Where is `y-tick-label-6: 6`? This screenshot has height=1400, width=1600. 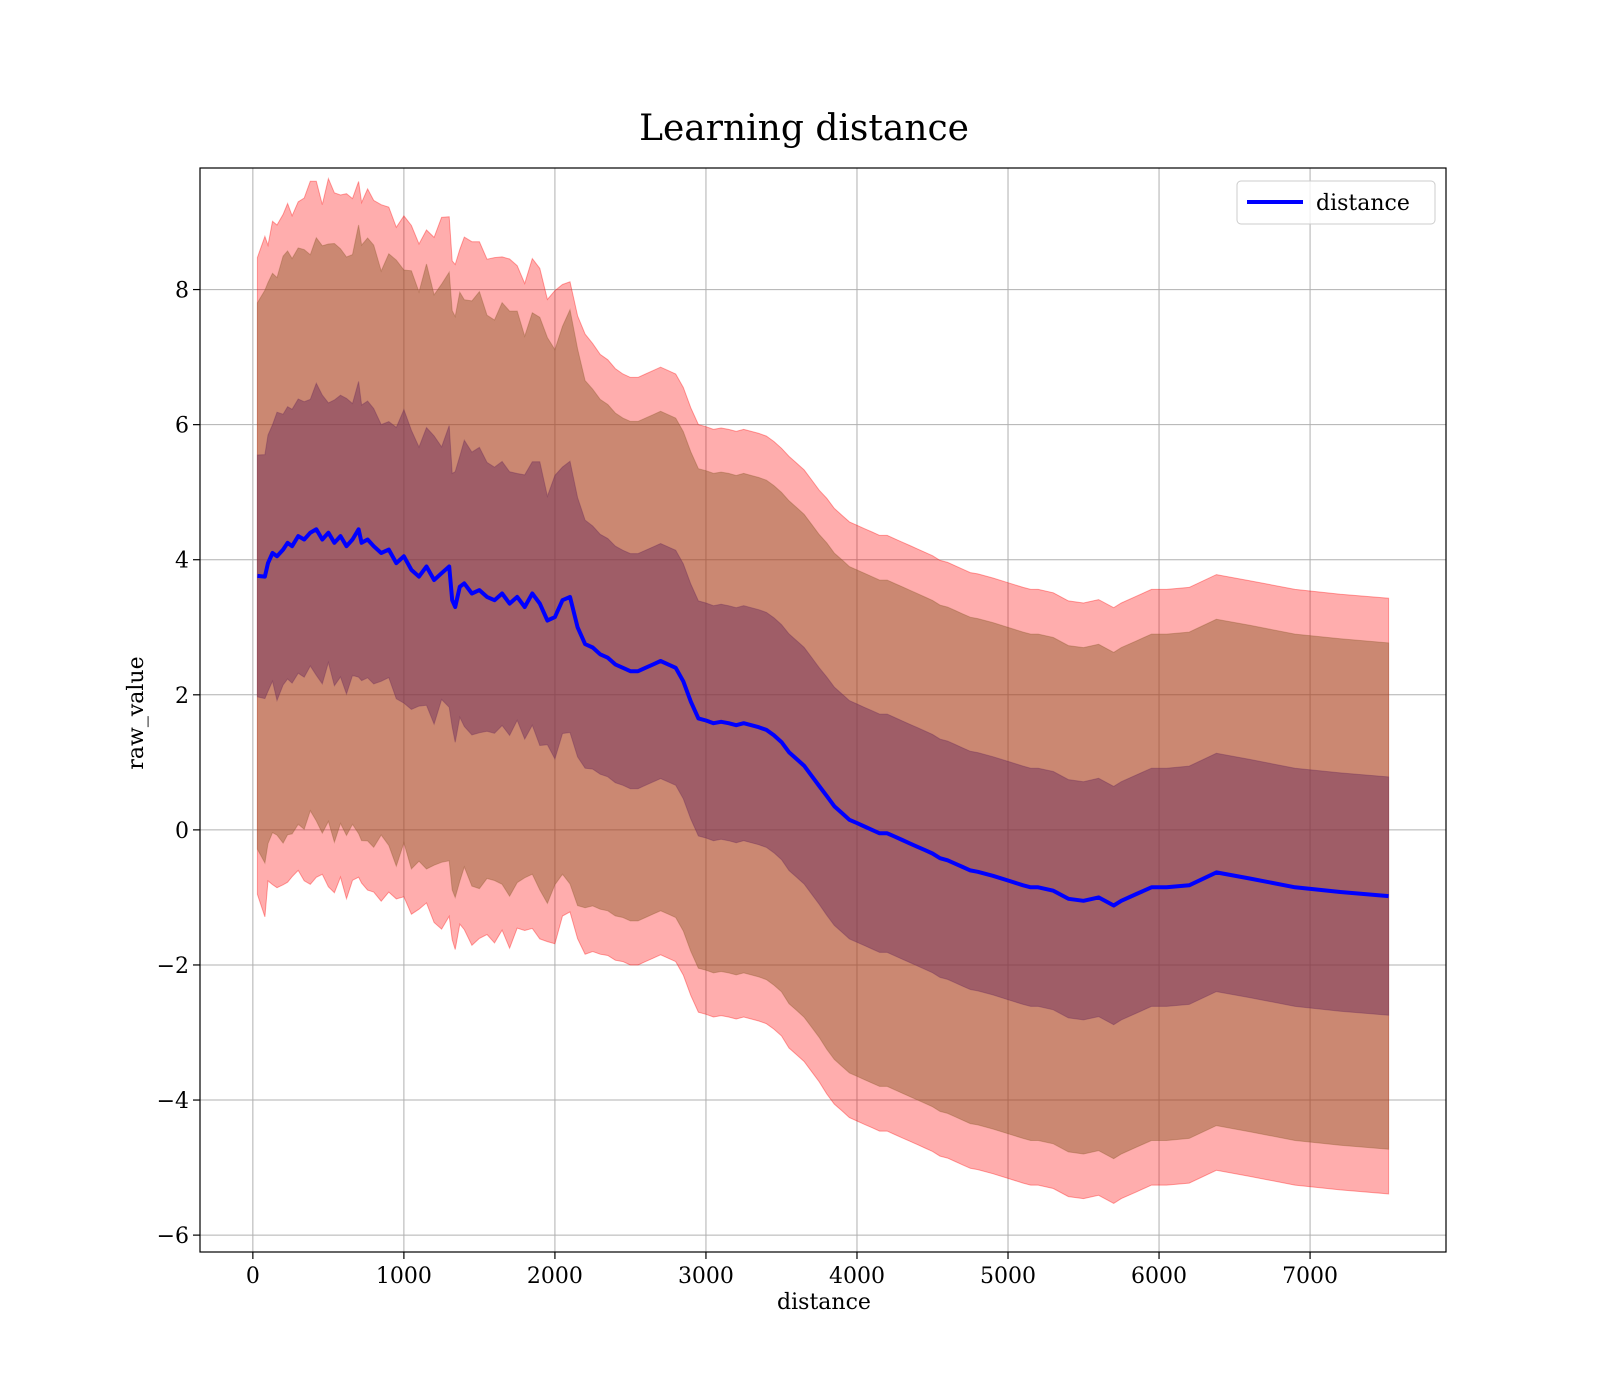 y-tick-label-6: 6 is located at coordinates (182, 426).